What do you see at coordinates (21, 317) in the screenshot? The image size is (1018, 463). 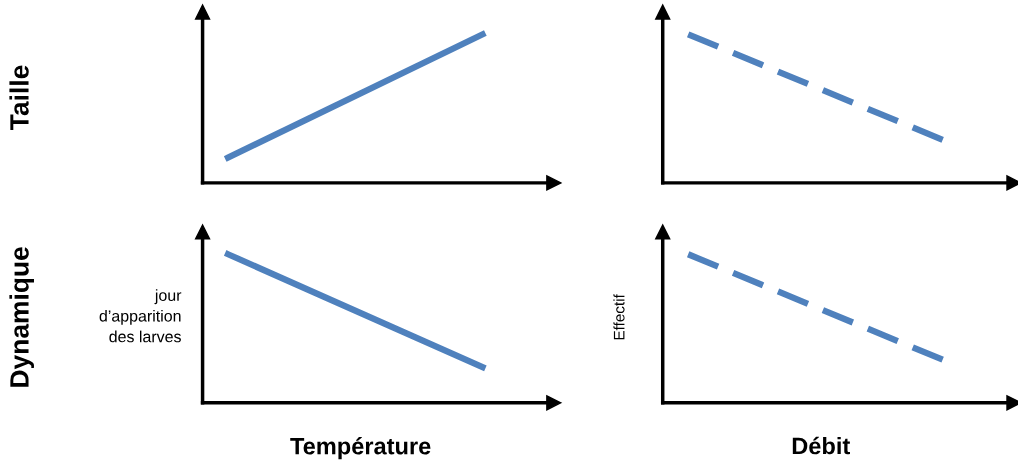 I see `y-axis-title: Dynamique` at bounding box center [21, 317].